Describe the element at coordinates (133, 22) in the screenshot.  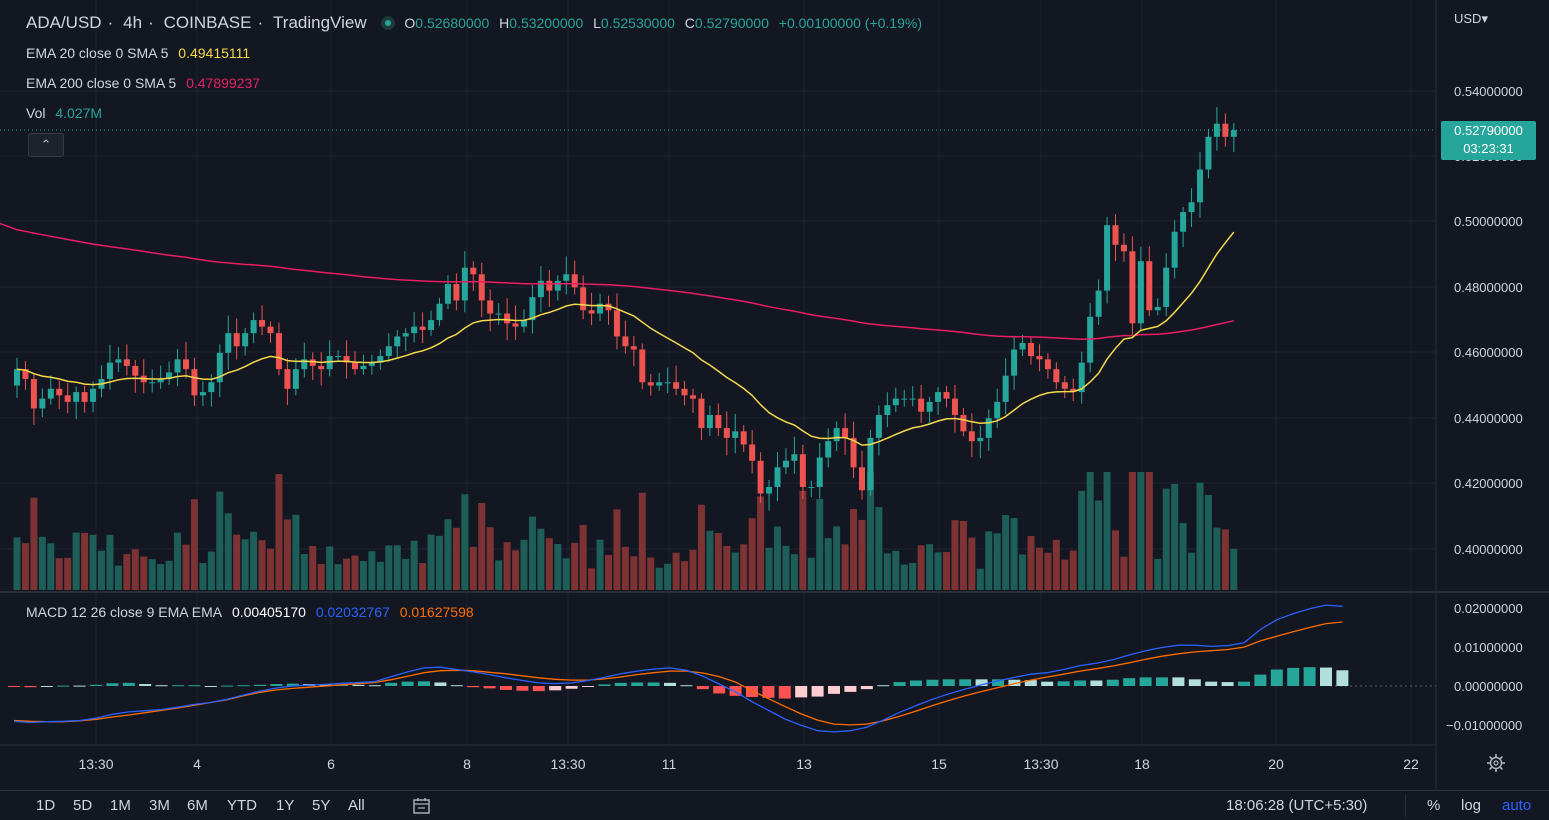
I see `interval: 4h` at that location.